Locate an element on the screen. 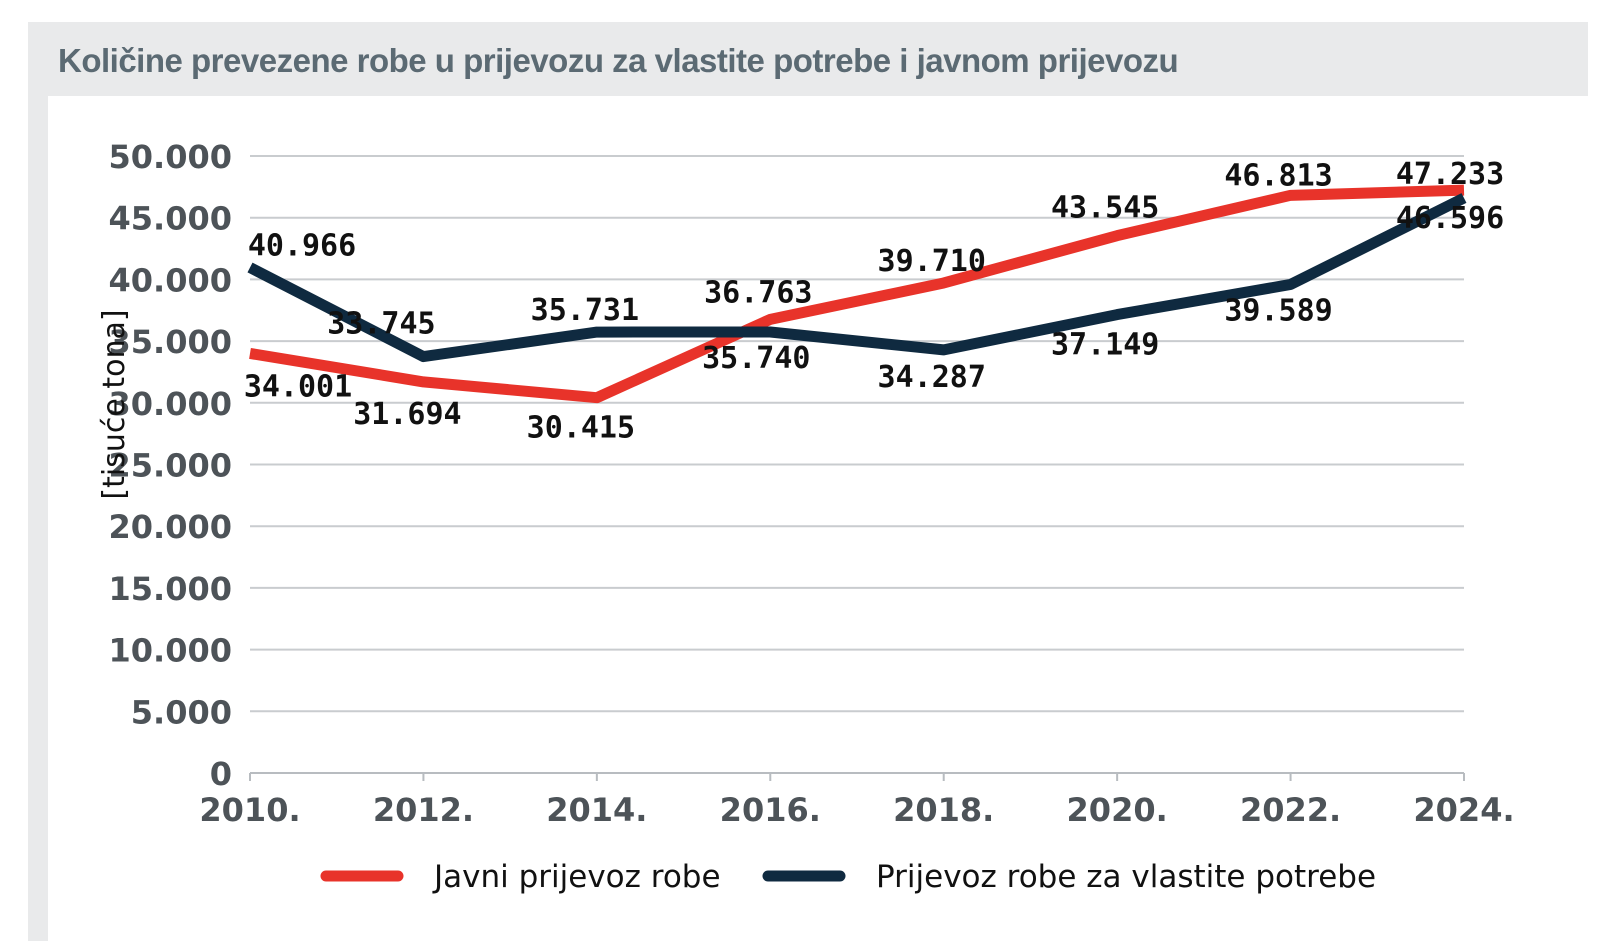 The width and height of the screenshot is (1600, 941). y-tick-label: 45.000 is located at coordinates (170, 219).